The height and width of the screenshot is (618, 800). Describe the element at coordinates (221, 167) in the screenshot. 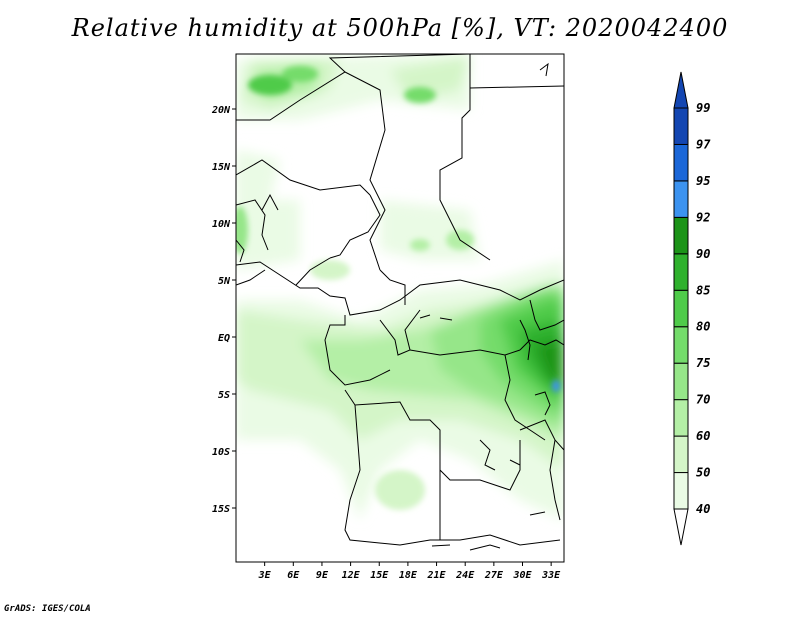

I see `y-tick-label: 15N` at that location.